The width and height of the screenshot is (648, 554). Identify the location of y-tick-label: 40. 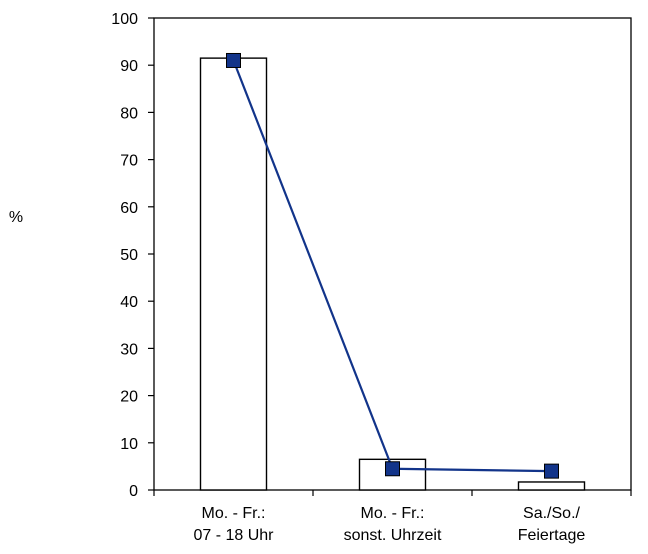
(129, 302).